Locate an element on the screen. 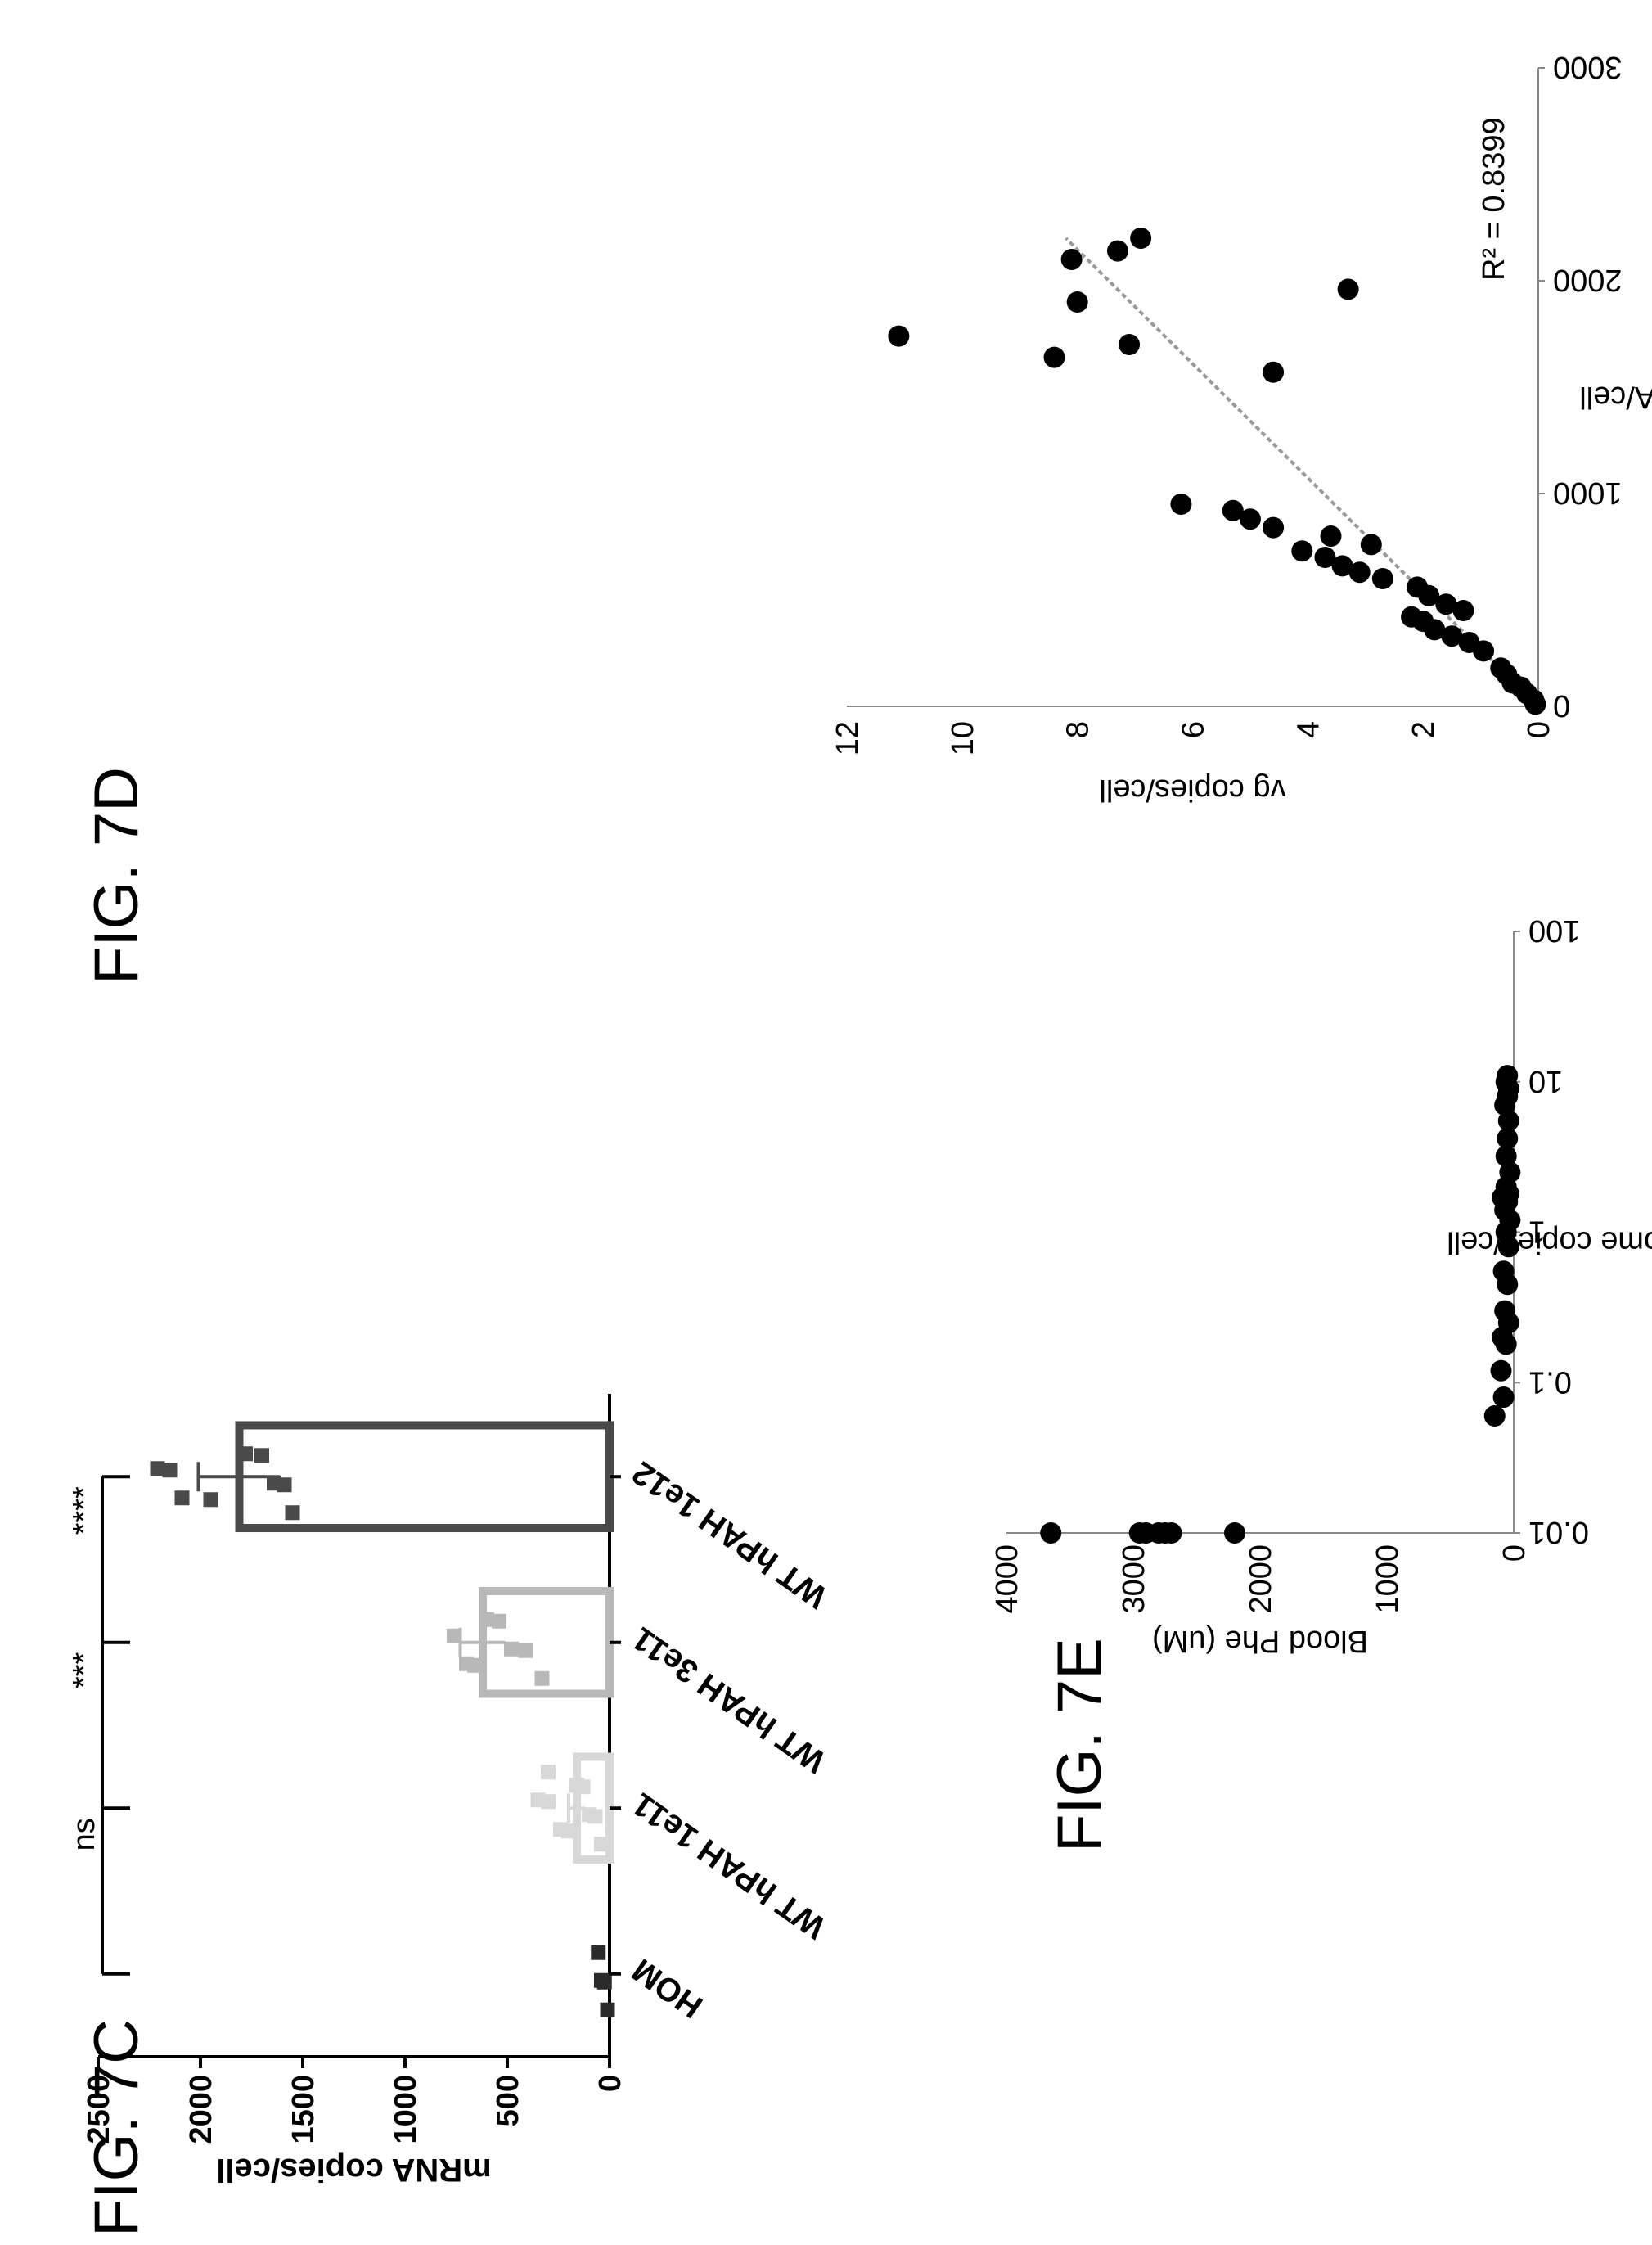 The height and width of the screenshot is (2245, 1652). x-tick-label: 3000 is located at coordinates (1588, 67).